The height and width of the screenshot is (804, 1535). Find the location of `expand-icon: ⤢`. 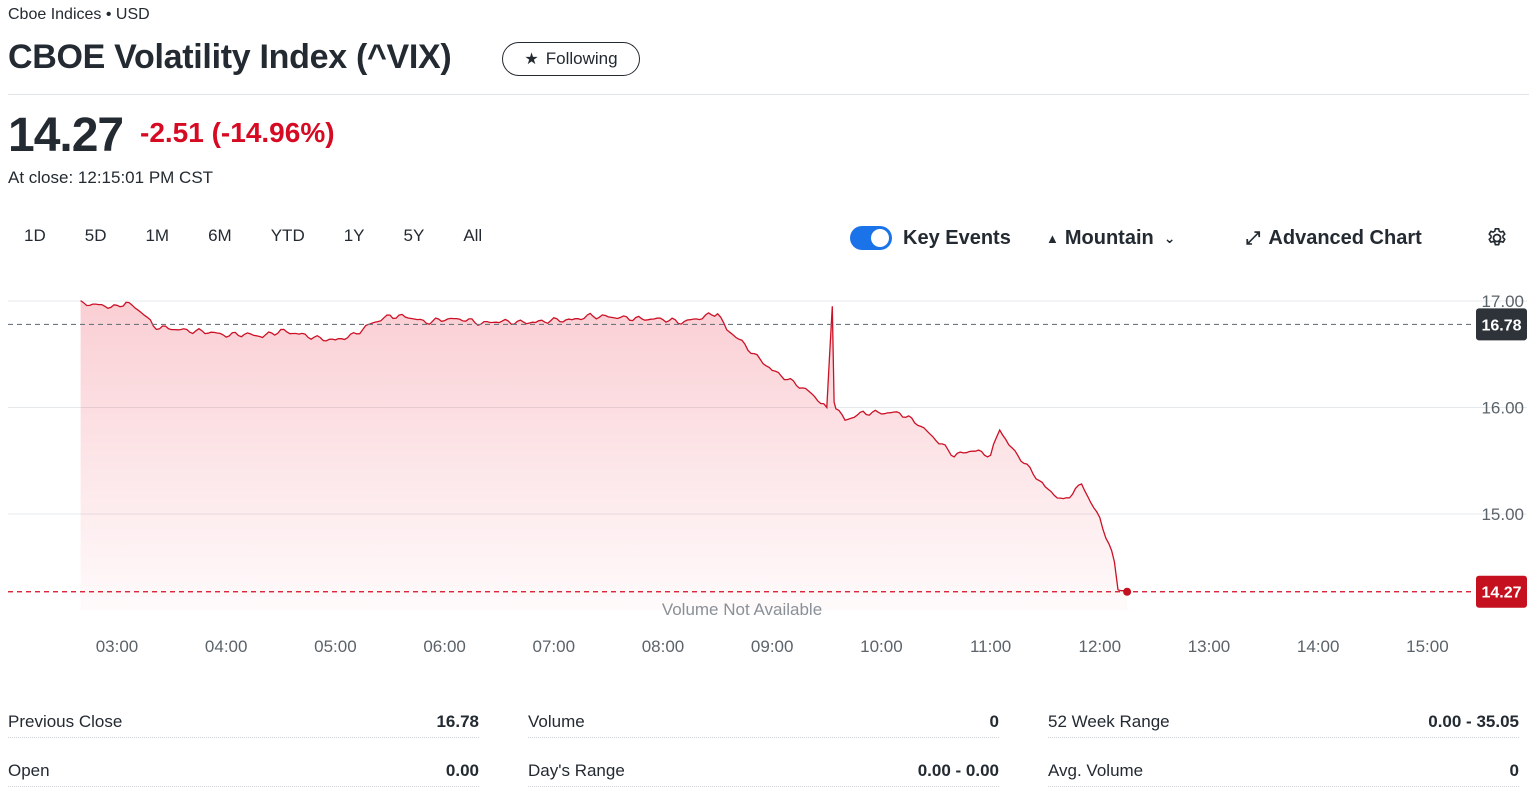

expand-icon: ⤢ is located at coordinates (1253, 238).